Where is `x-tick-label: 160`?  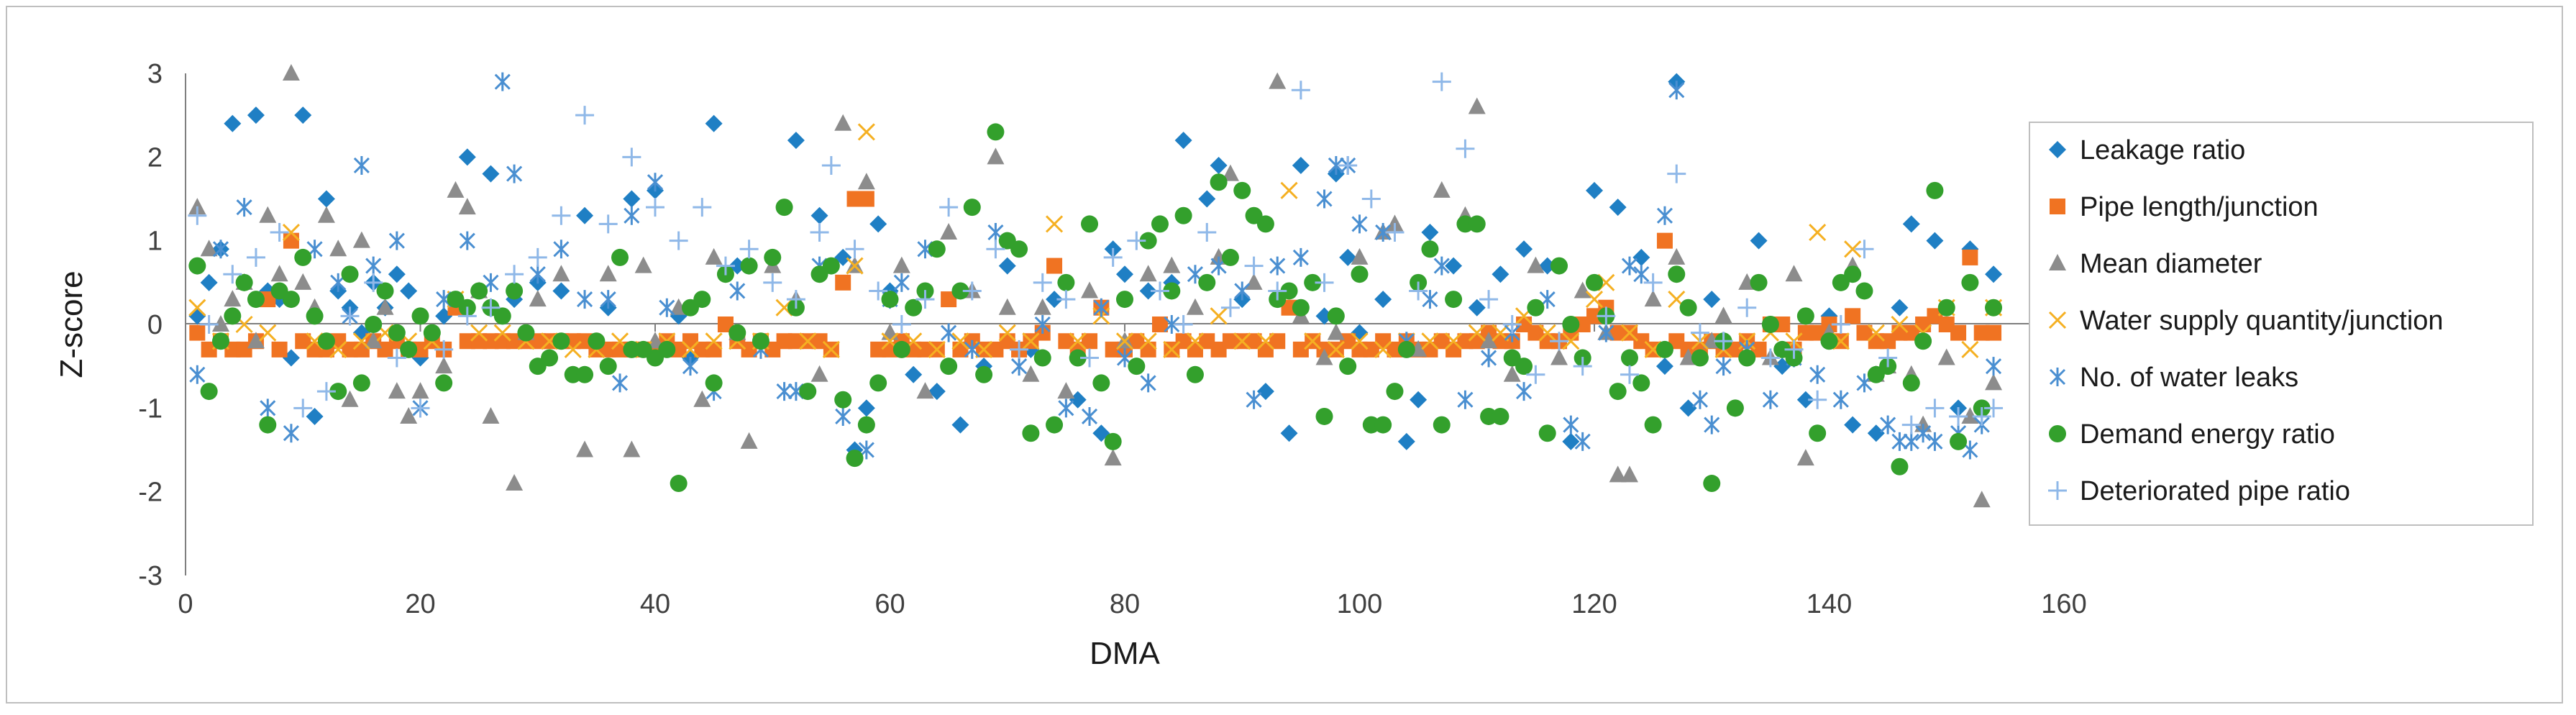 x-tick-label: 160 is located at coordinates (2063, 604).